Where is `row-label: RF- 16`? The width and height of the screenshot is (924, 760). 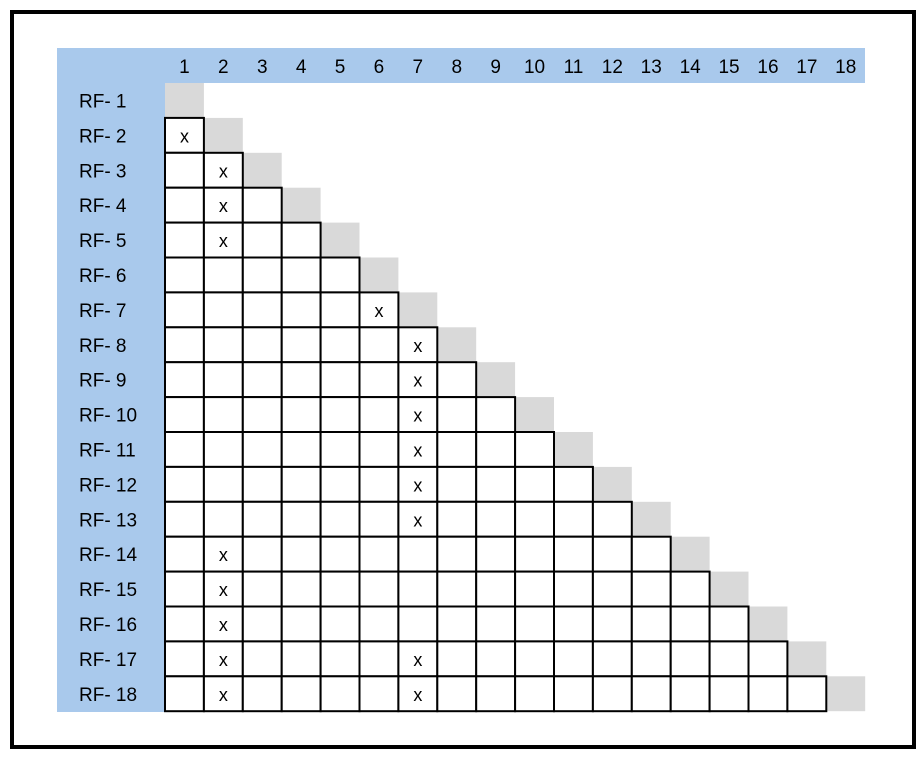
row-label: RF- 16 is located at coordinates (108, 625).